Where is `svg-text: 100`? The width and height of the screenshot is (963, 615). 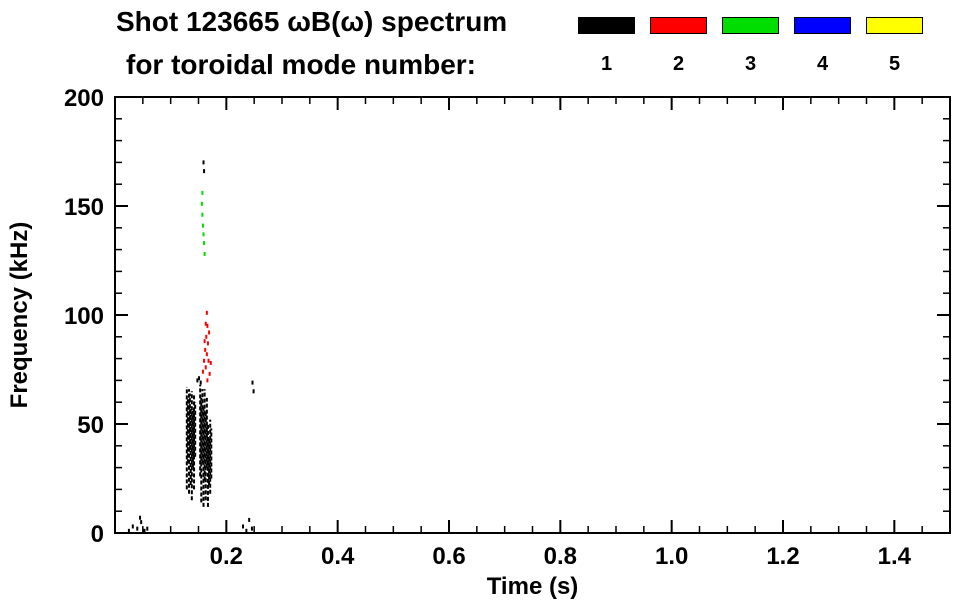 svg-text: 100 is located at coordinates (84, 316).